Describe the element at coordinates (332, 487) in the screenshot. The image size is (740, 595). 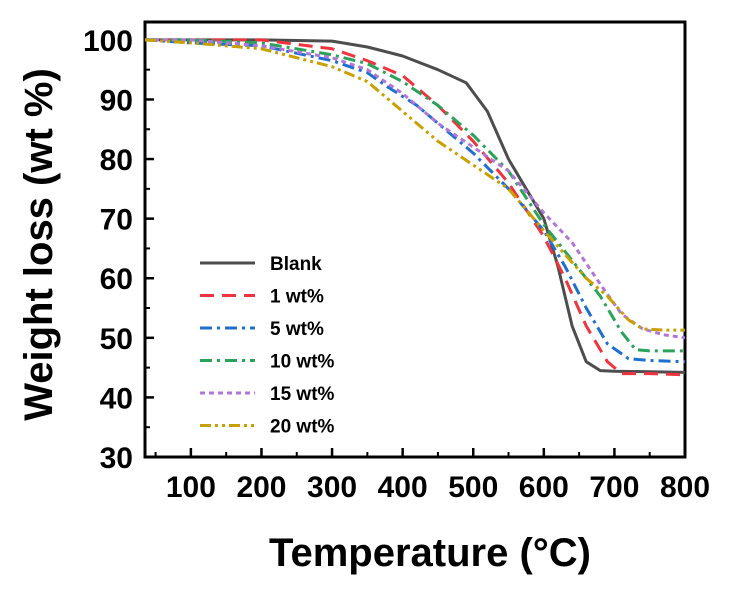
I see `x-tick-label: 300` at that location.